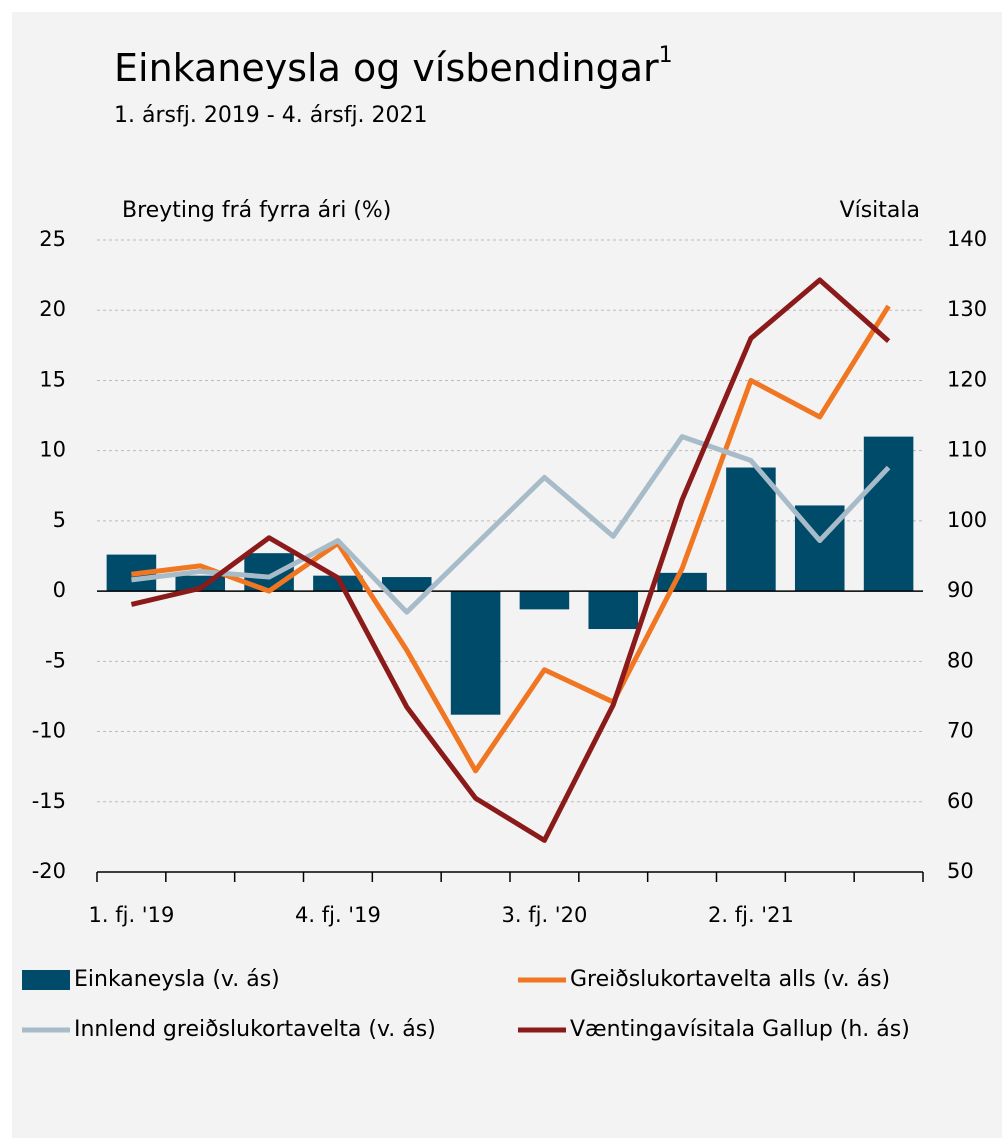 This screenshot has width=1002, height=1138. Describe the element at coordinates (545, 915) in the screenshot. I see `x-tick-label: 3. fj. '20` at that location.